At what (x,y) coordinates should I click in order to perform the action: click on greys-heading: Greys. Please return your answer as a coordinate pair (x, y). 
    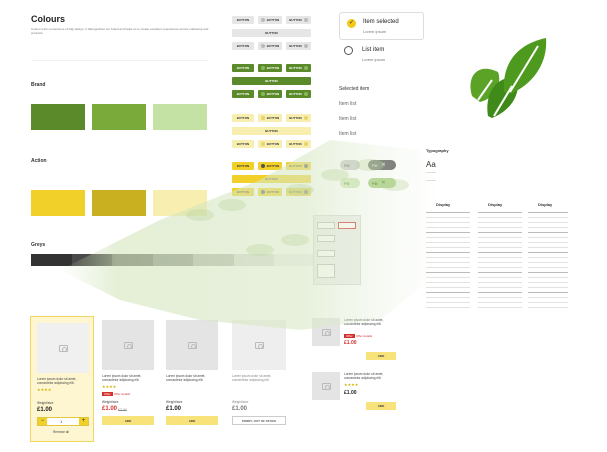
    Looking at the image, I should click on (38, 245).